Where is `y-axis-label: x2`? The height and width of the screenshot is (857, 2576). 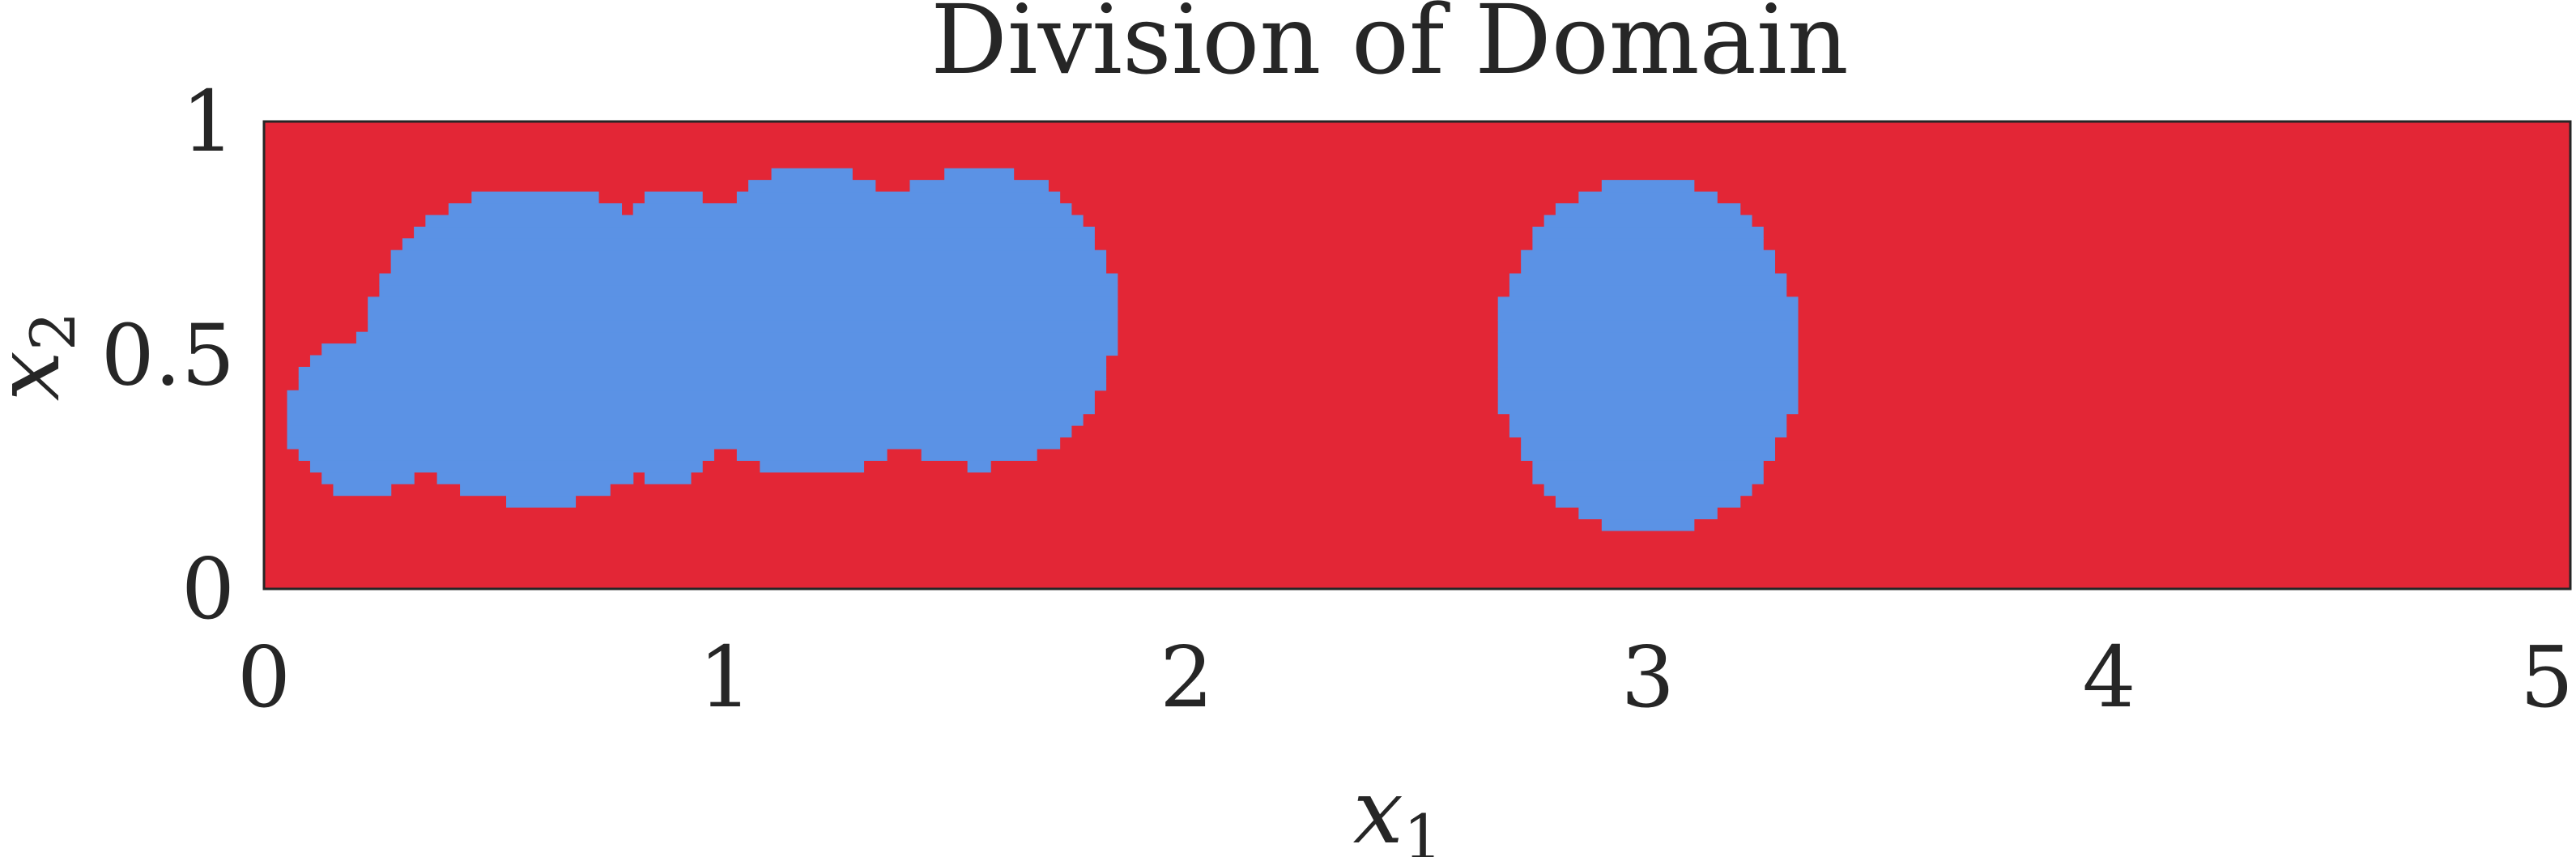
y-axis-label: x2 is located at coordinates (44, 356).